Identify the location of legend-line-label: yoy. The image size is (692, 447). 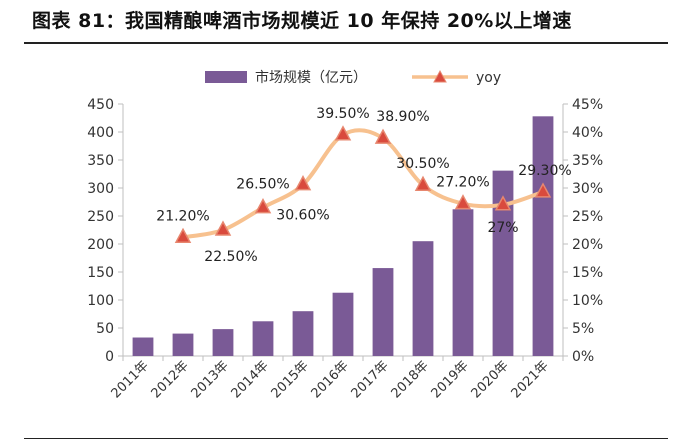
(488, 78).